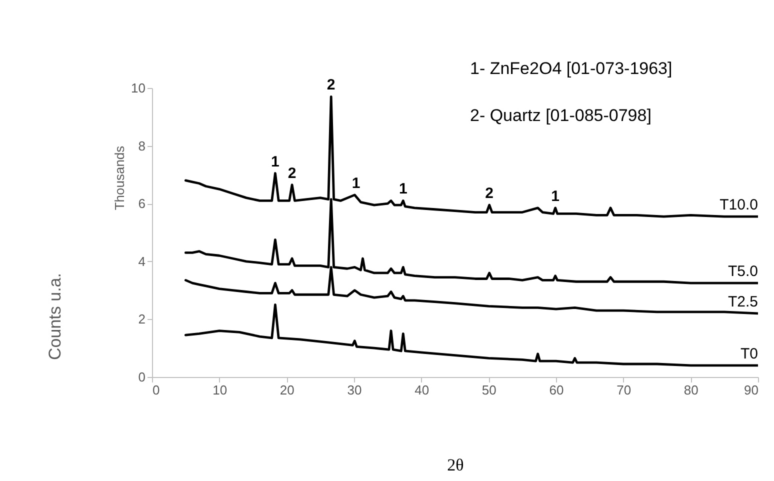 Image resolution: width=774 pixels, height=481 pixels. Describe the element at coordinates (571, 68) in the screenshot. I see `text: 1- ZnFe2O4 [01-073-1963]` at that location.